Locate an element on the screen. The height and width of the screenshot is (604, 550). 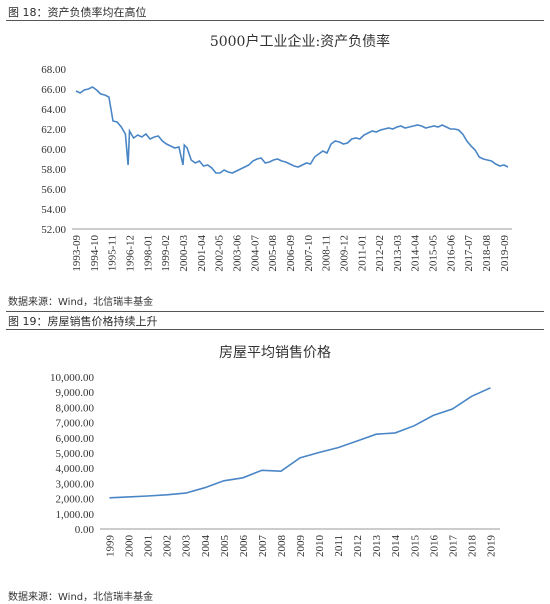
x-tick-label: 2008 is located at coordinates (282, 546).